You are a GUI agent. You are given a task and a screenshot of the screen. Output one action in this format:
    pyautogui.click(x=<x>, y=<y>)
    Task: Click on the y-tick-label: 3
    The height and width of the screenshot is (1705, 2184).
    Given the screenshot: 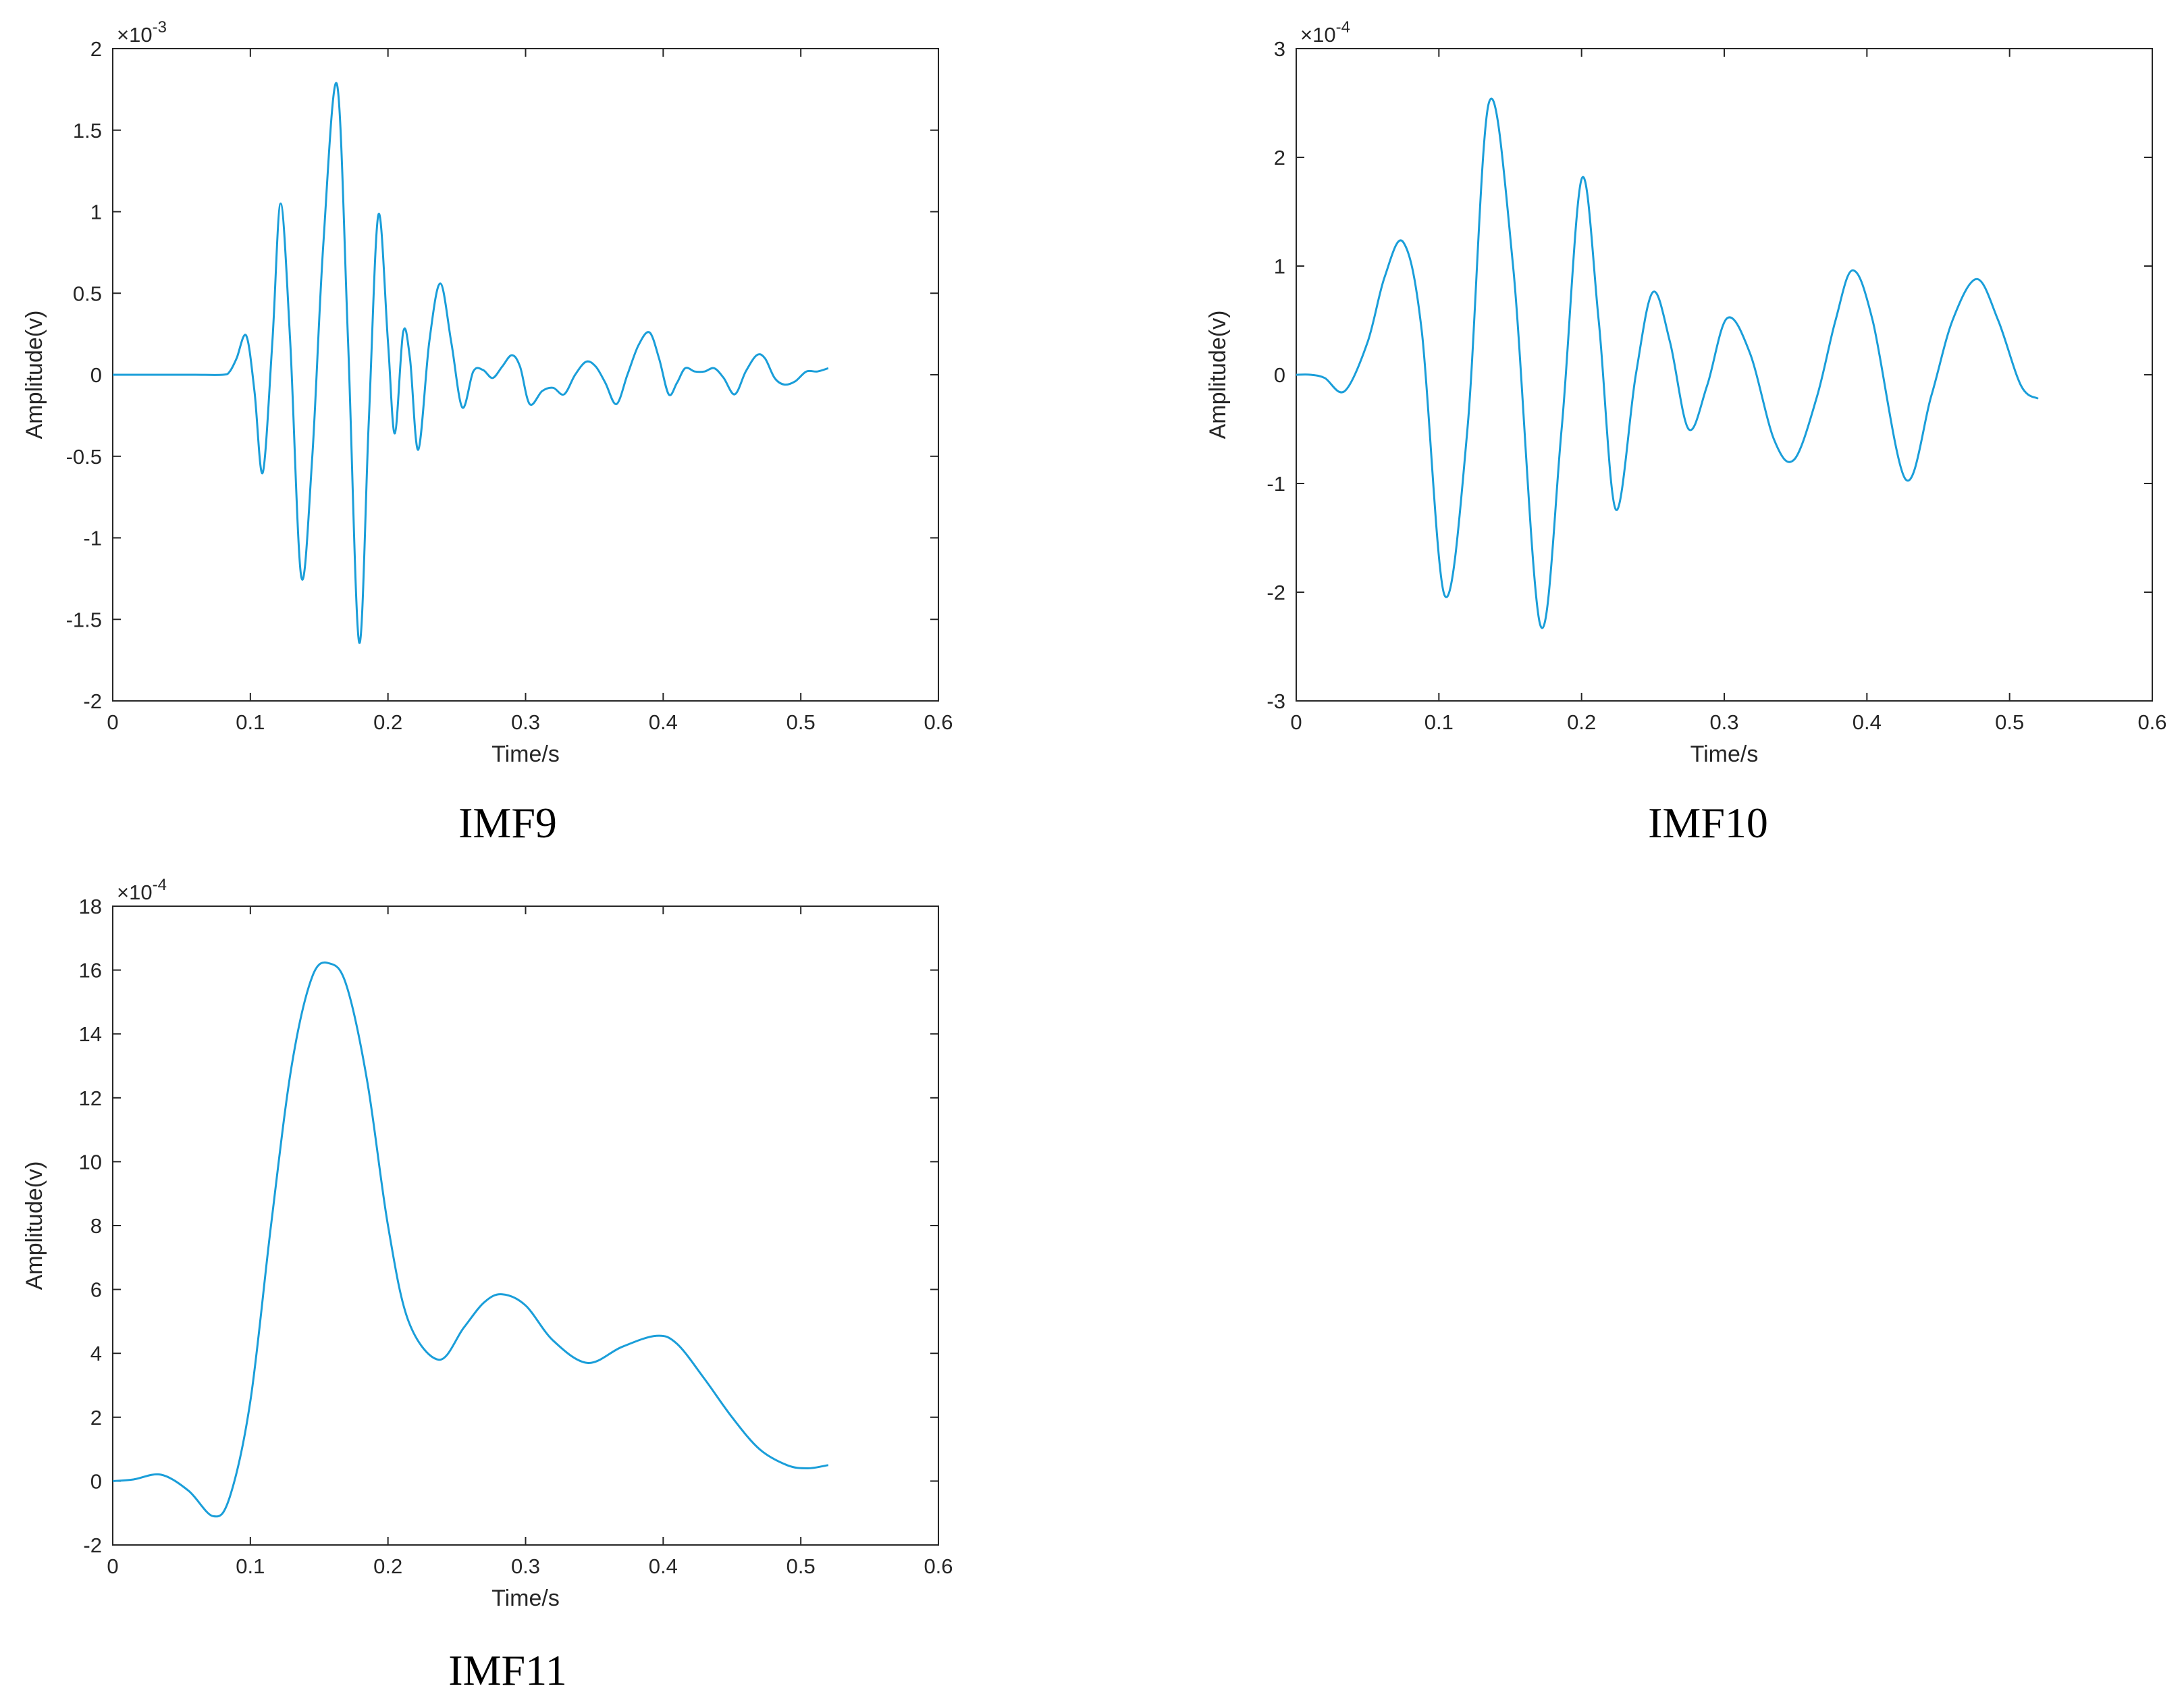 What is the action you would take?
    pyautogui.click(x=1279, y=49)
    